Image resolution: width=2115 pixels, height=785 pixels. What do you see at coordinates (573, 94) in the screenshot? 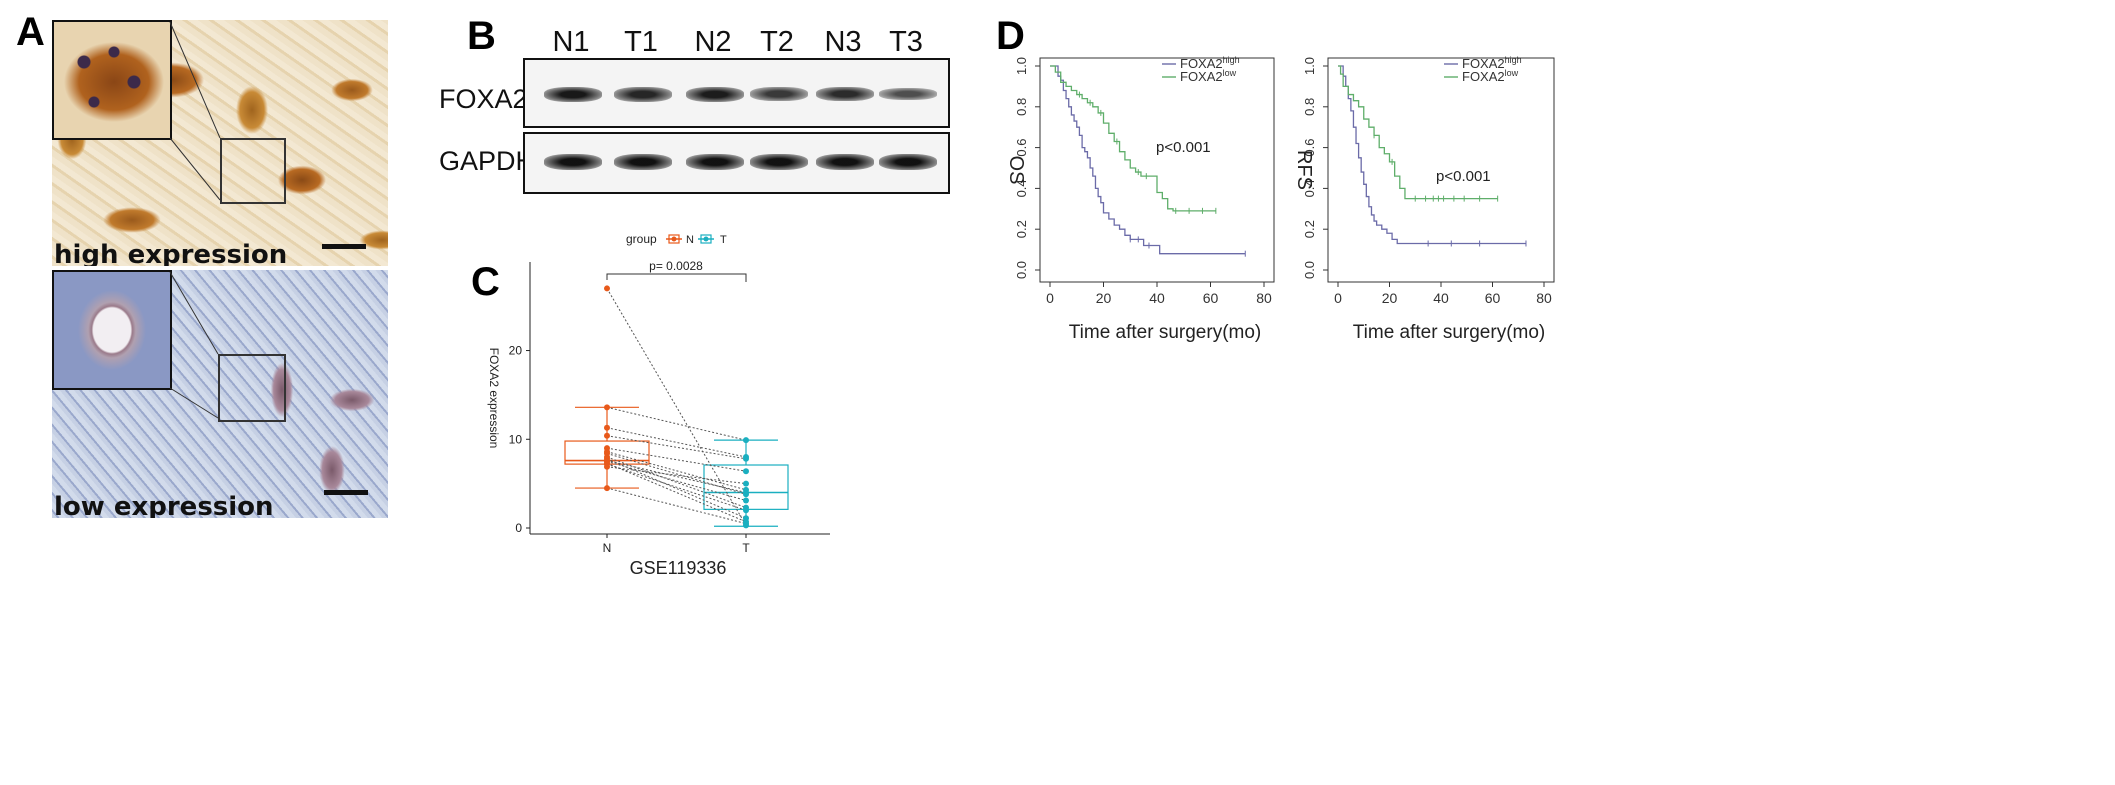
I see `band-foxa2-n1` at bounding box center [573, 94].